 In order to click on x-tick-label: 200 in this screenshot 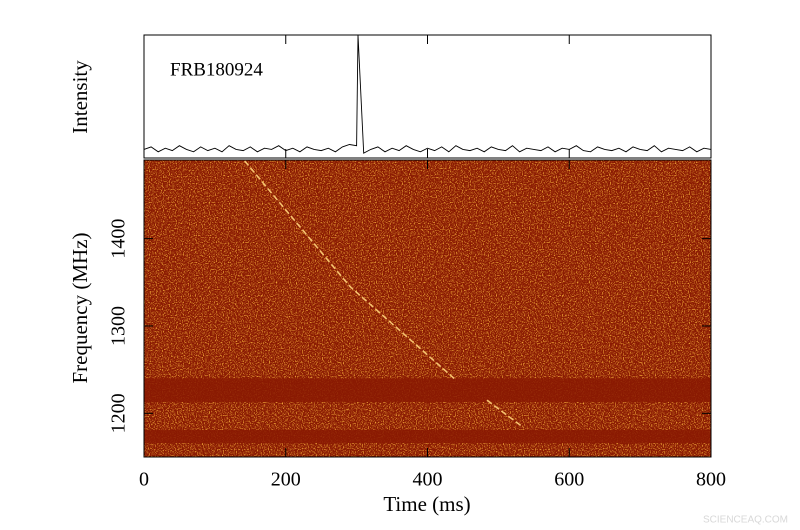, I will do `click(286, 480)`.